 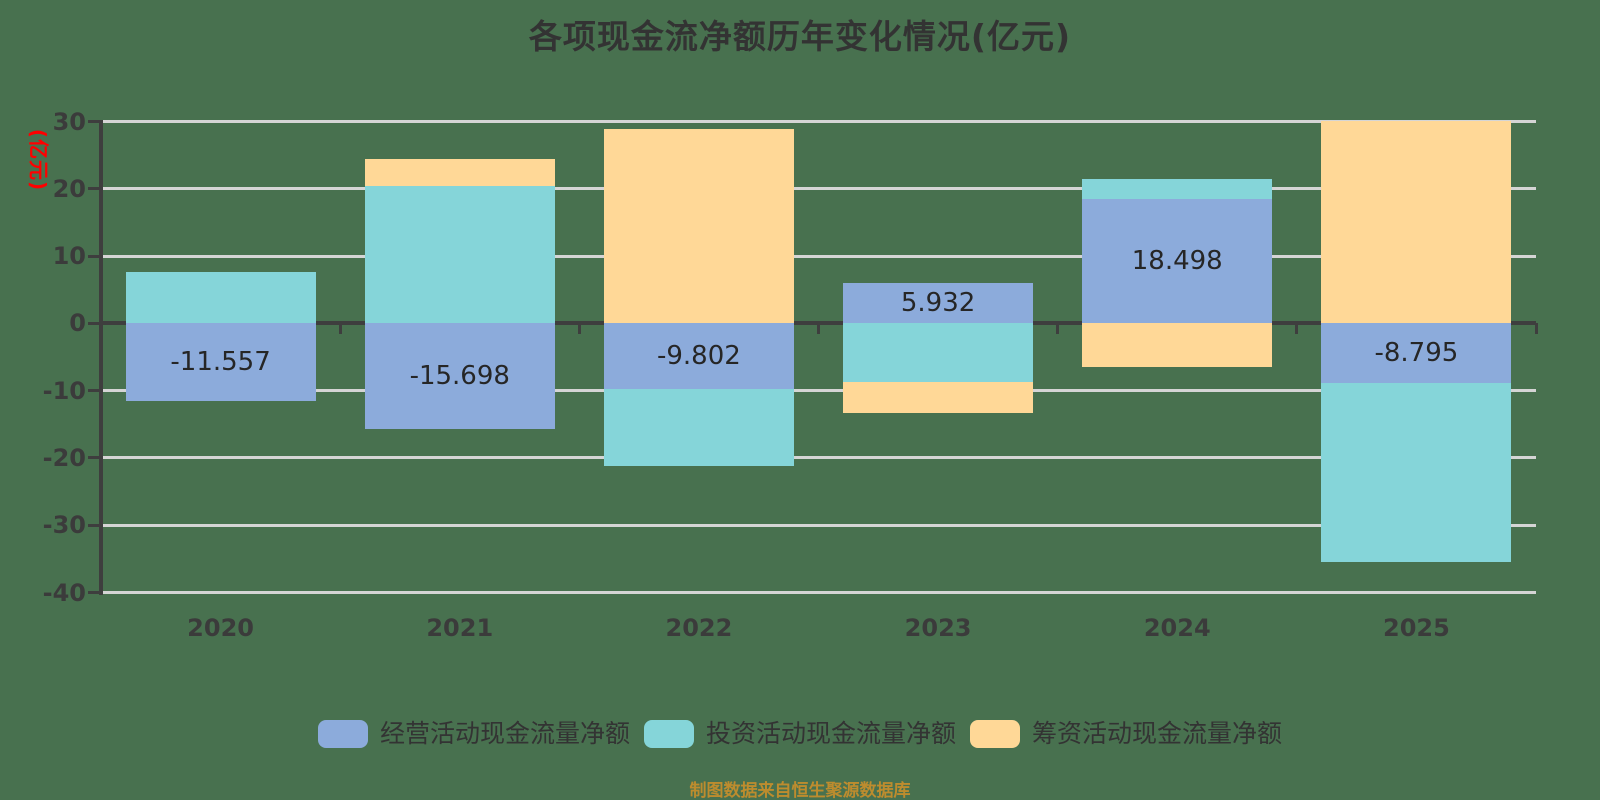 I want to click on x-axis-tick-label: 2023, so click(x=938, y=628).